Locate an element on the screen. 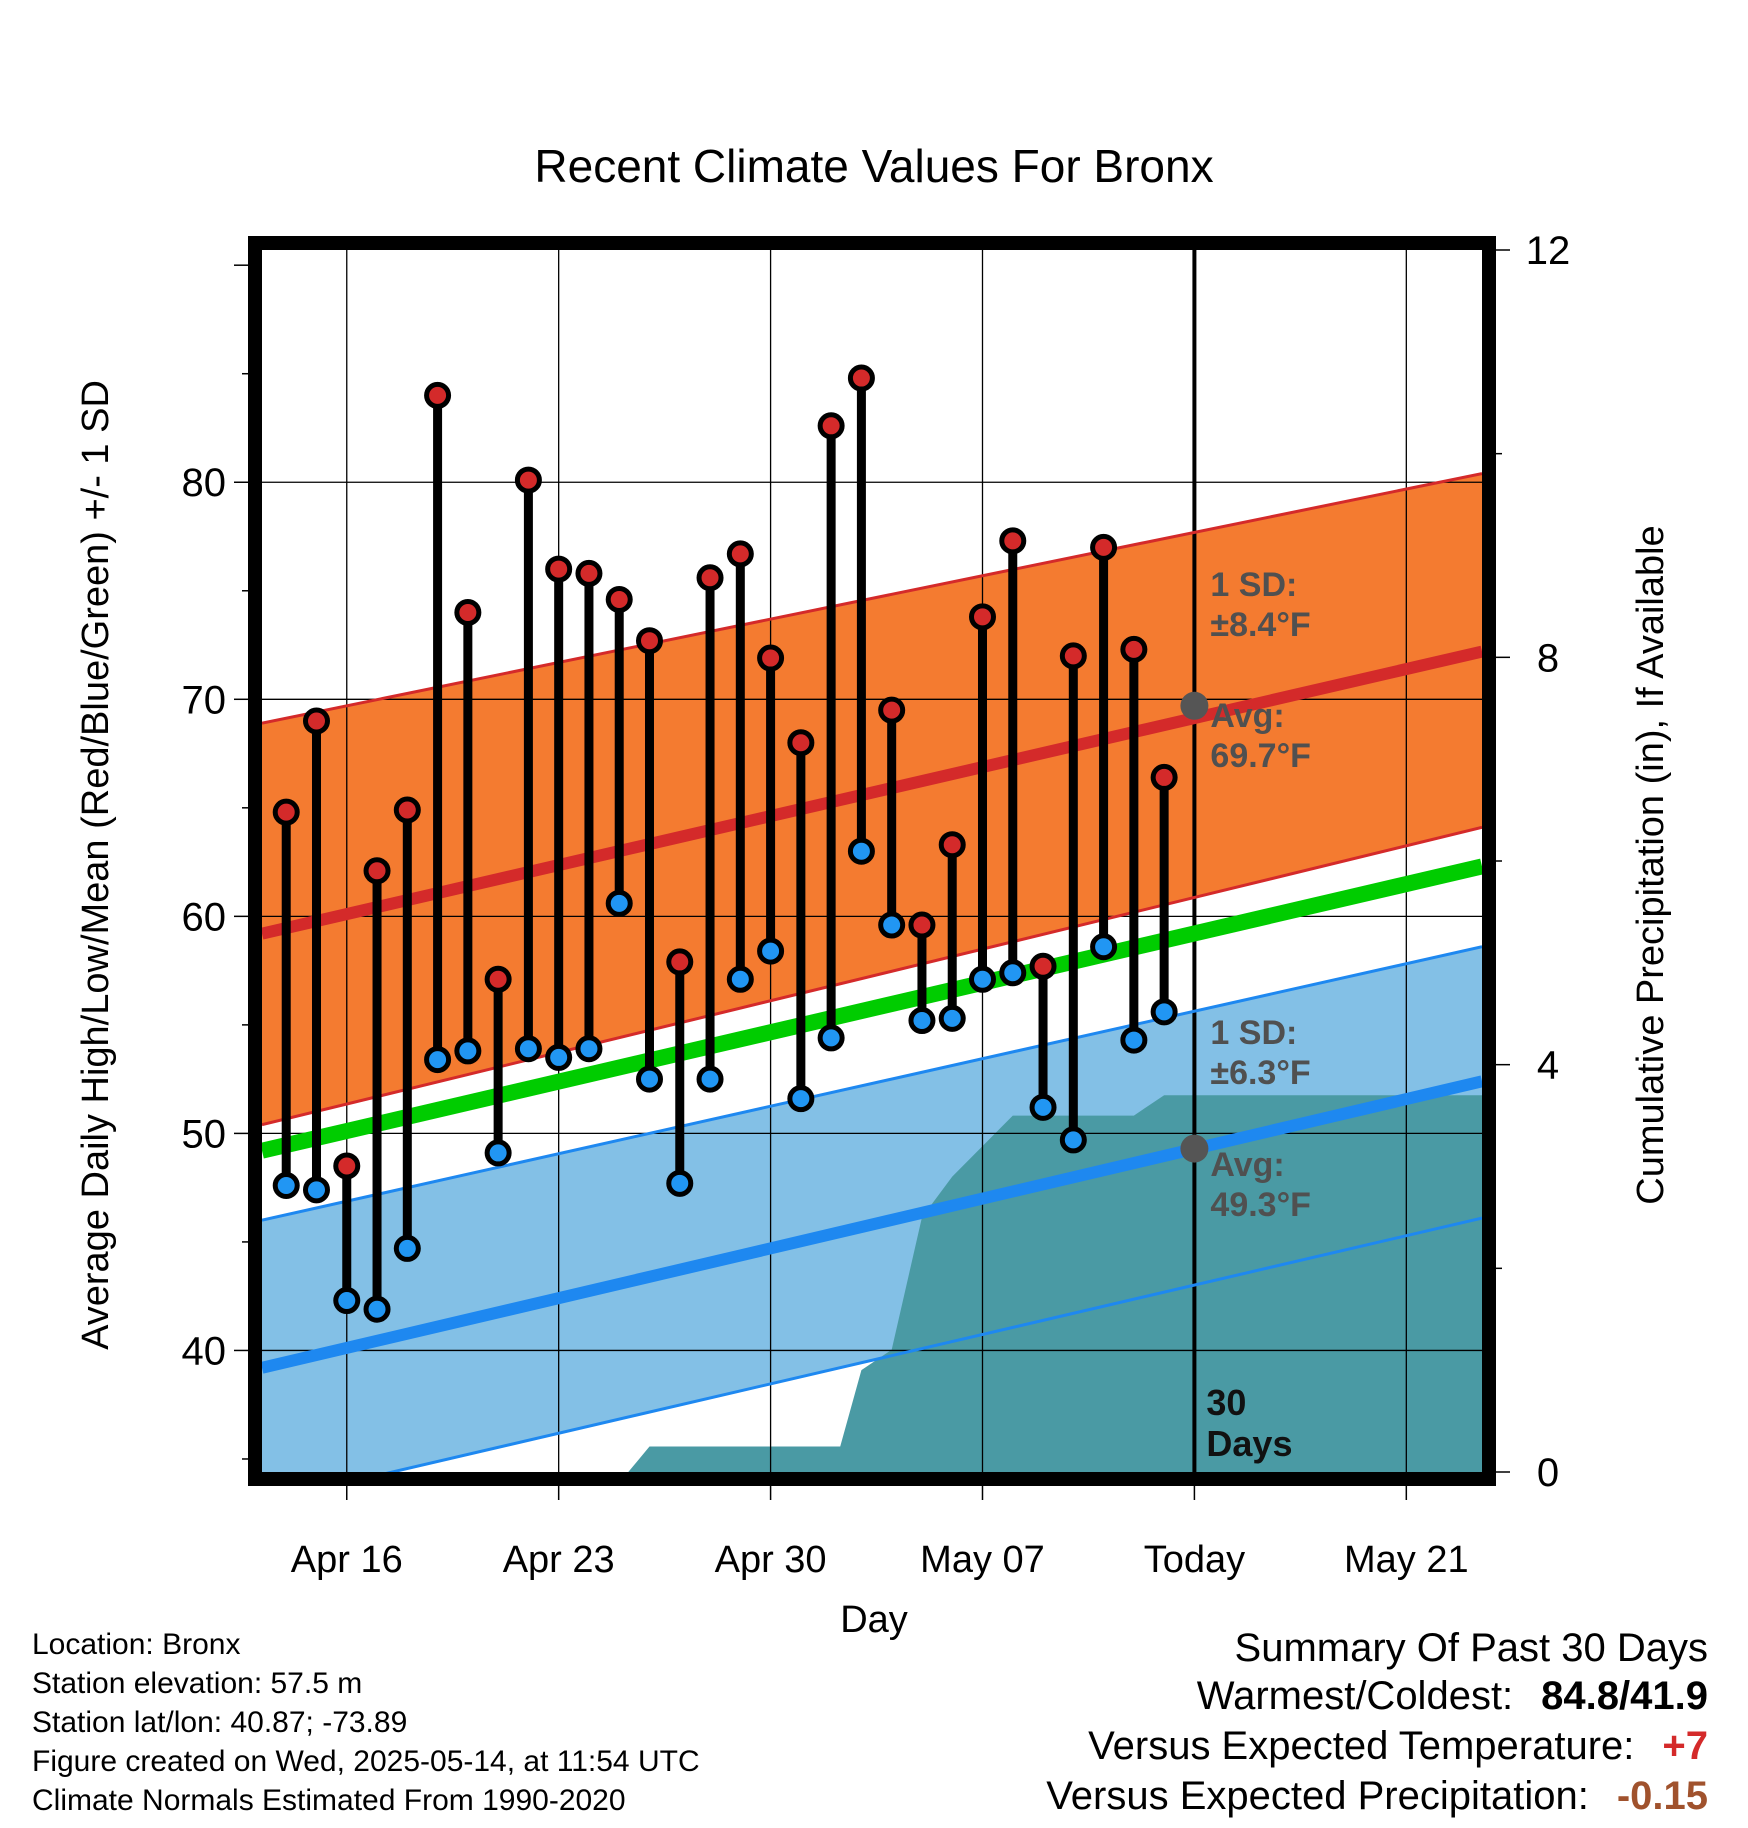  summary-warm-cold-value: 84.8/41.9 is located at coordinates (1624, 1696).